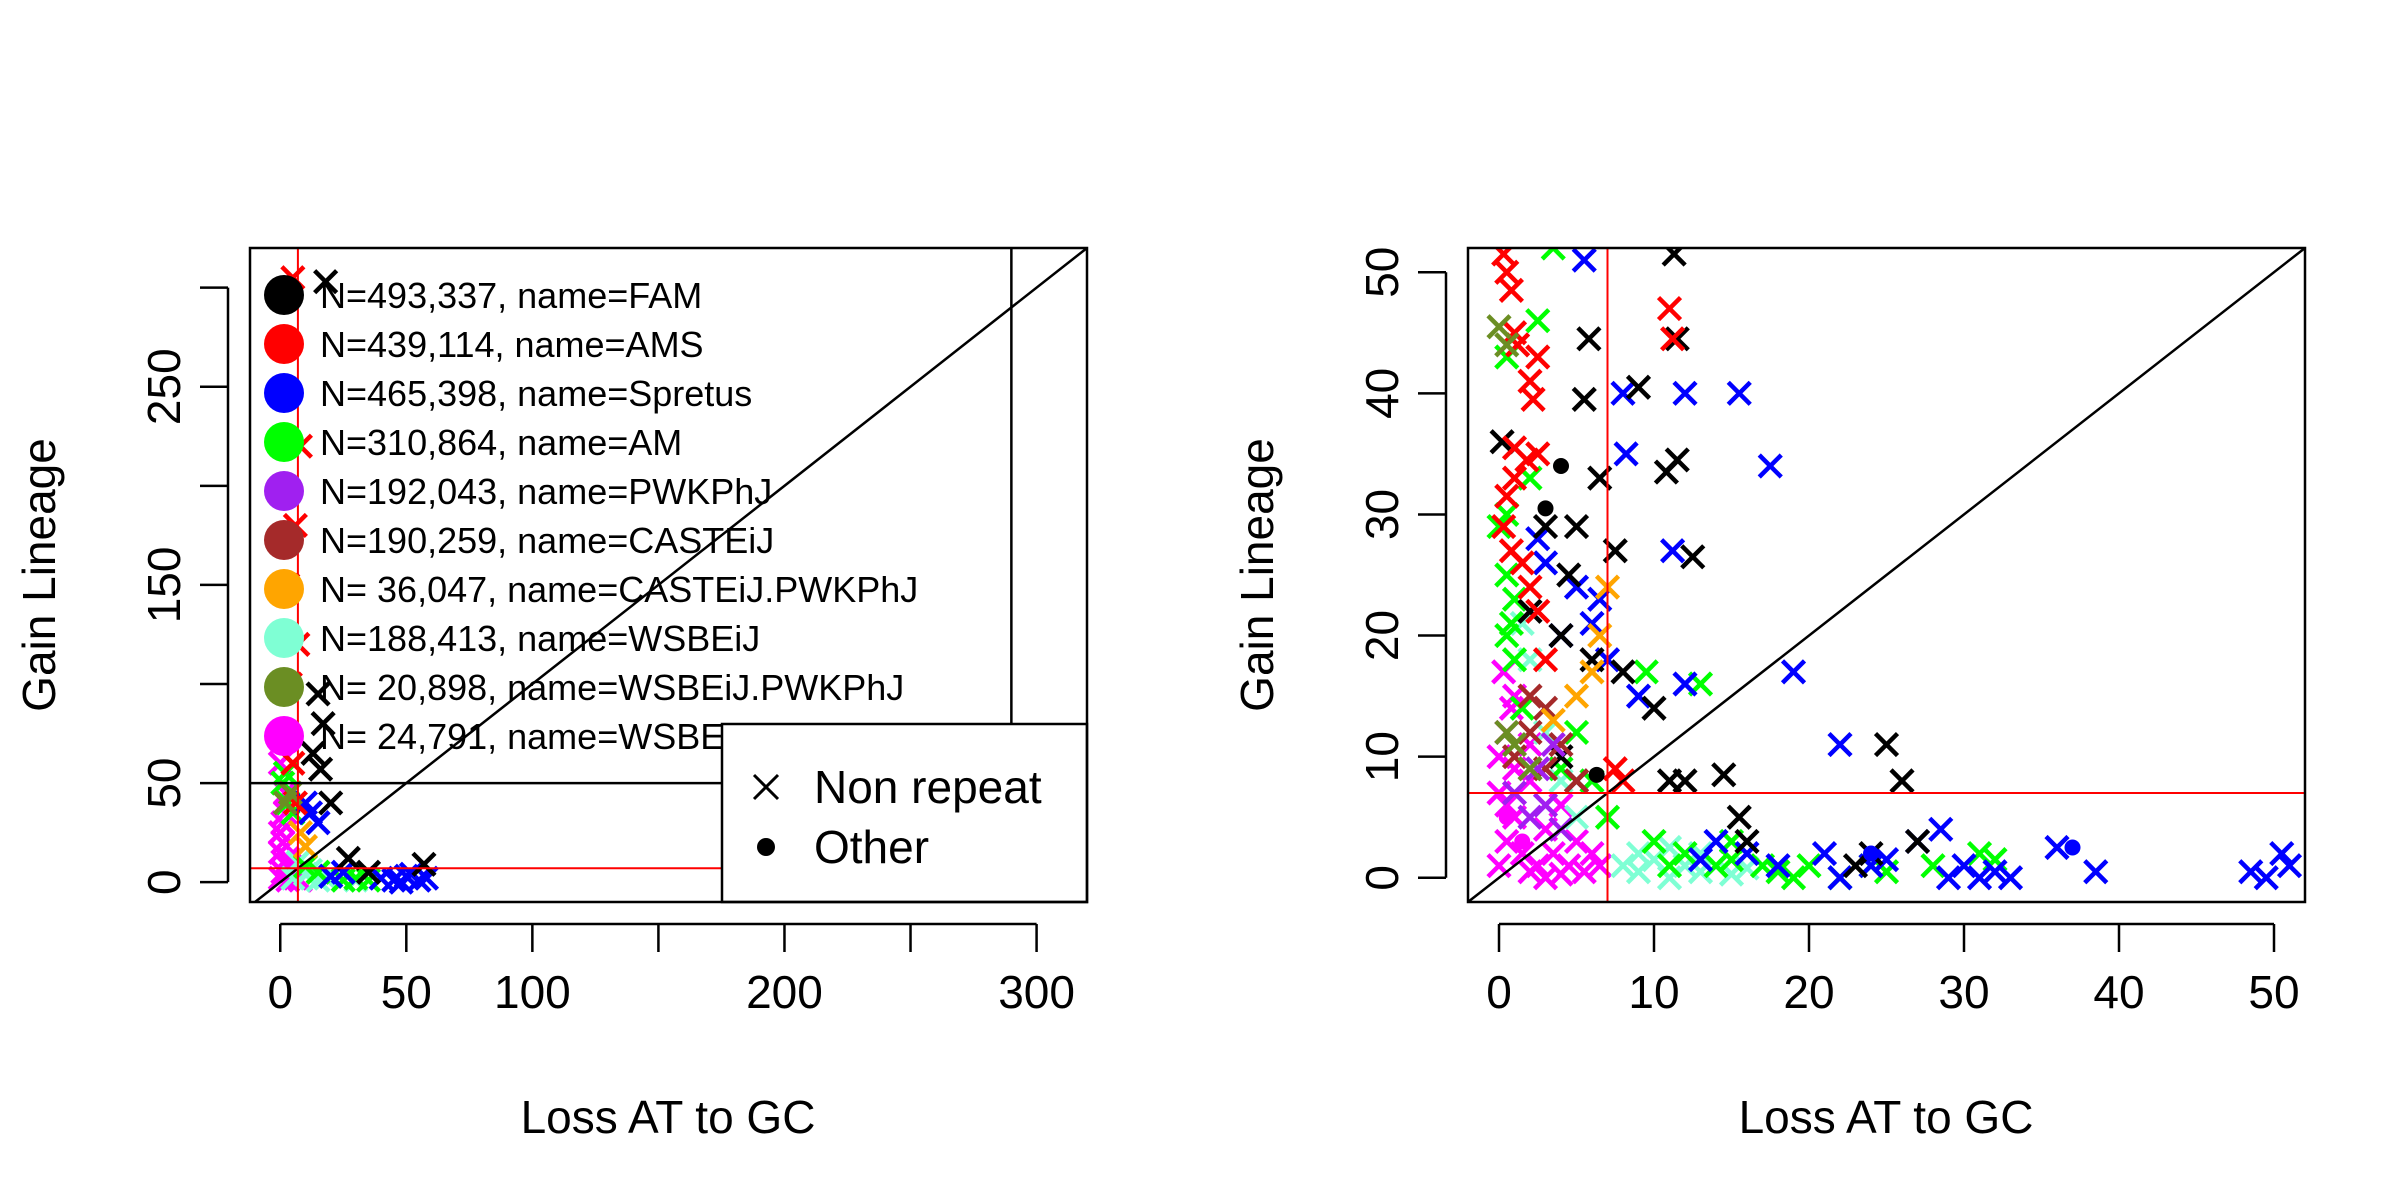 The image size is (2400, 1200). Describe the element at coordinates (928, 787) in the screenshot. I see `legend-symbol-label: Non repeat` at that location.